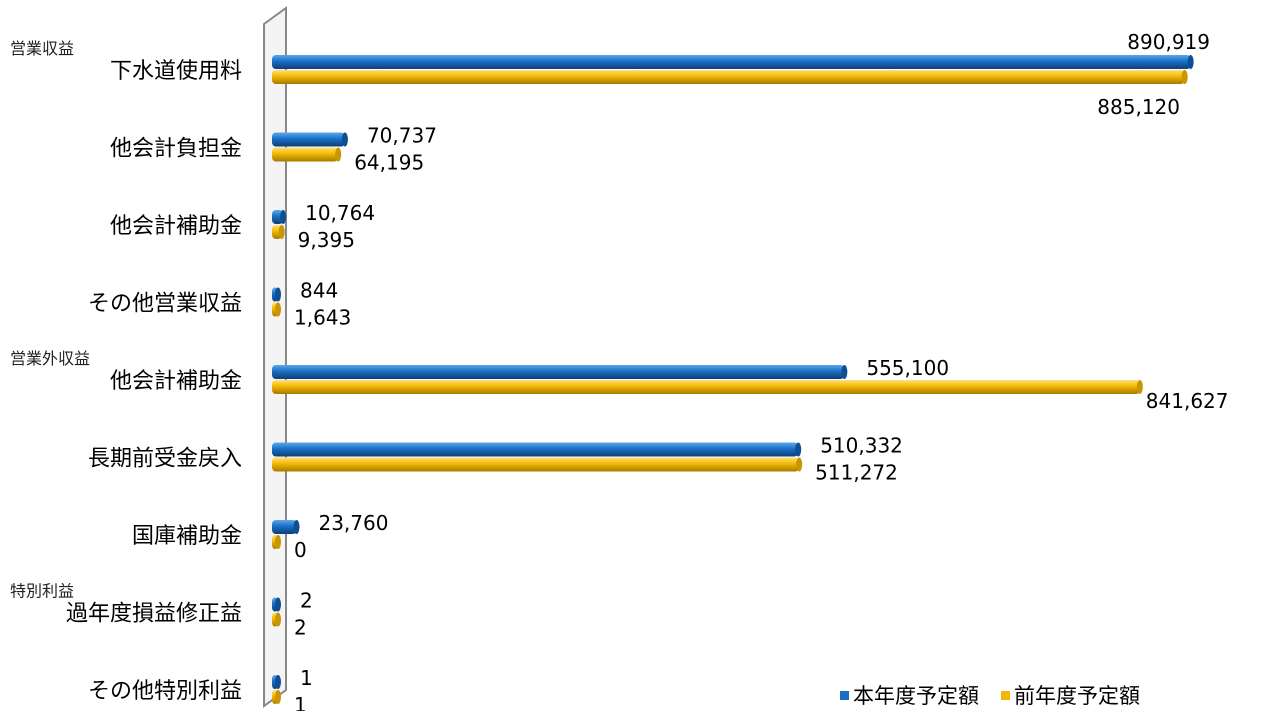 Image resolution: width=1262 pixels, height=711 pixels. Describe the element at coordinates (990, 695) in the screenshot. I see `chart-legend: 本年度予定額 前年度予定額` at that location.